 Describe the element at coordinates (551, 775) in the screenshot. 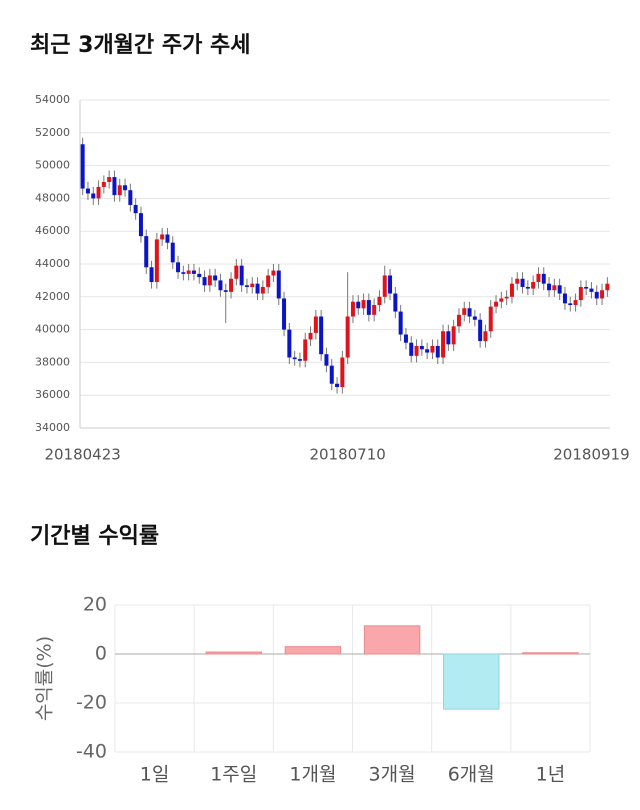

I see `x-tick-label: 1년` at that location.